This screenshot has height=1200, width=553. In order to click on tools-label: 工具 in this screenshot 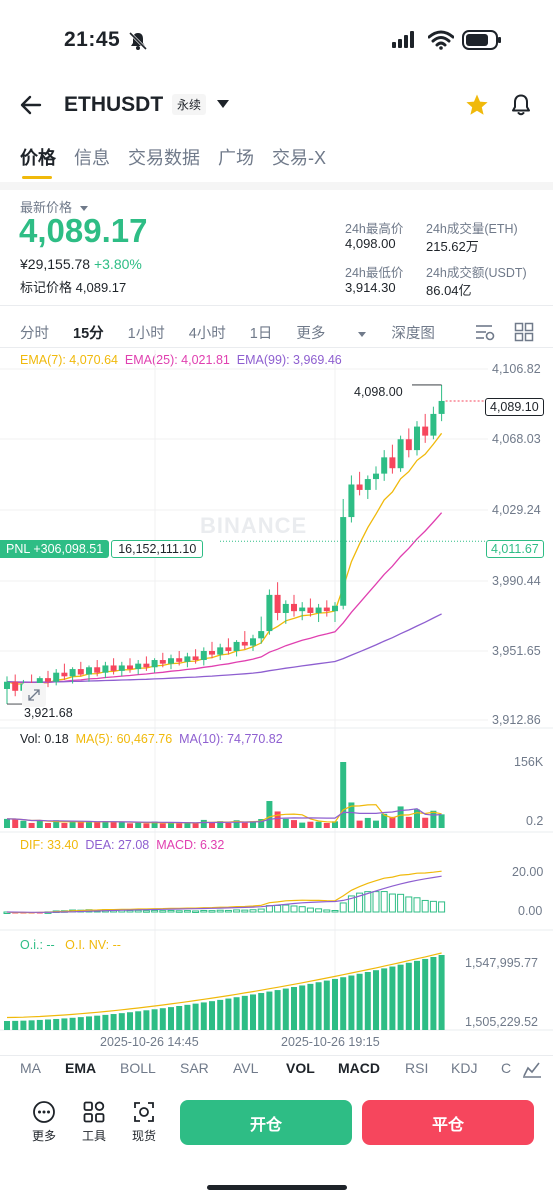, I will do `click(93, 1136)`.